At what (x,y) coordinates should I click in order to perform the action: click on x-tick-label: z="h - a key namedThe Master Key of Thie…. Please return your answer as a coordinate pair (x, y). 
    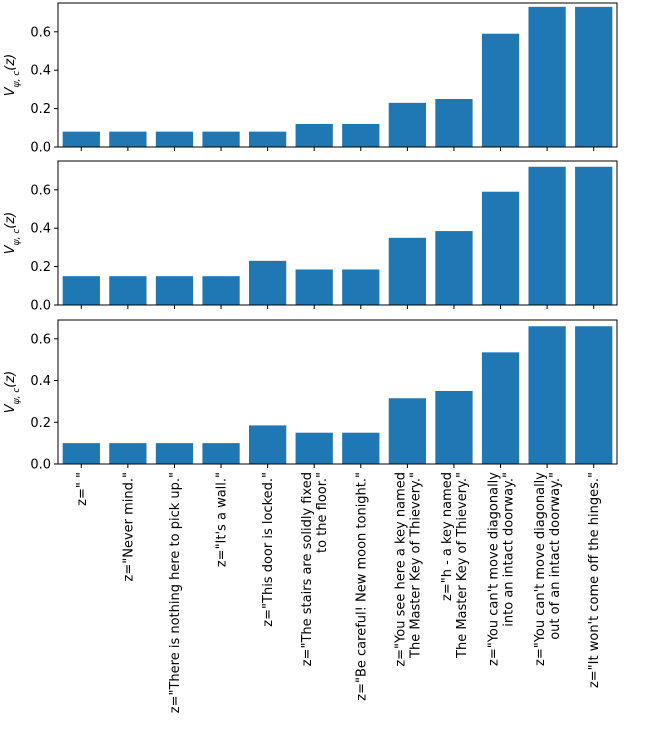
    Looking at the image, I should click on (455, 565).